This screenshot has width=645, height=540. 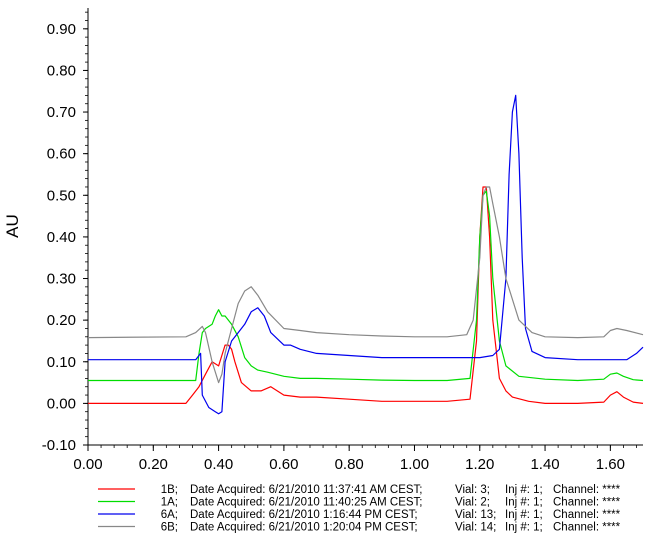 What do you see at coordinates (524, 515) in the screenshot?
I see `legend-inj-2: Inj #: 1;` at bounding box center [524, 515].